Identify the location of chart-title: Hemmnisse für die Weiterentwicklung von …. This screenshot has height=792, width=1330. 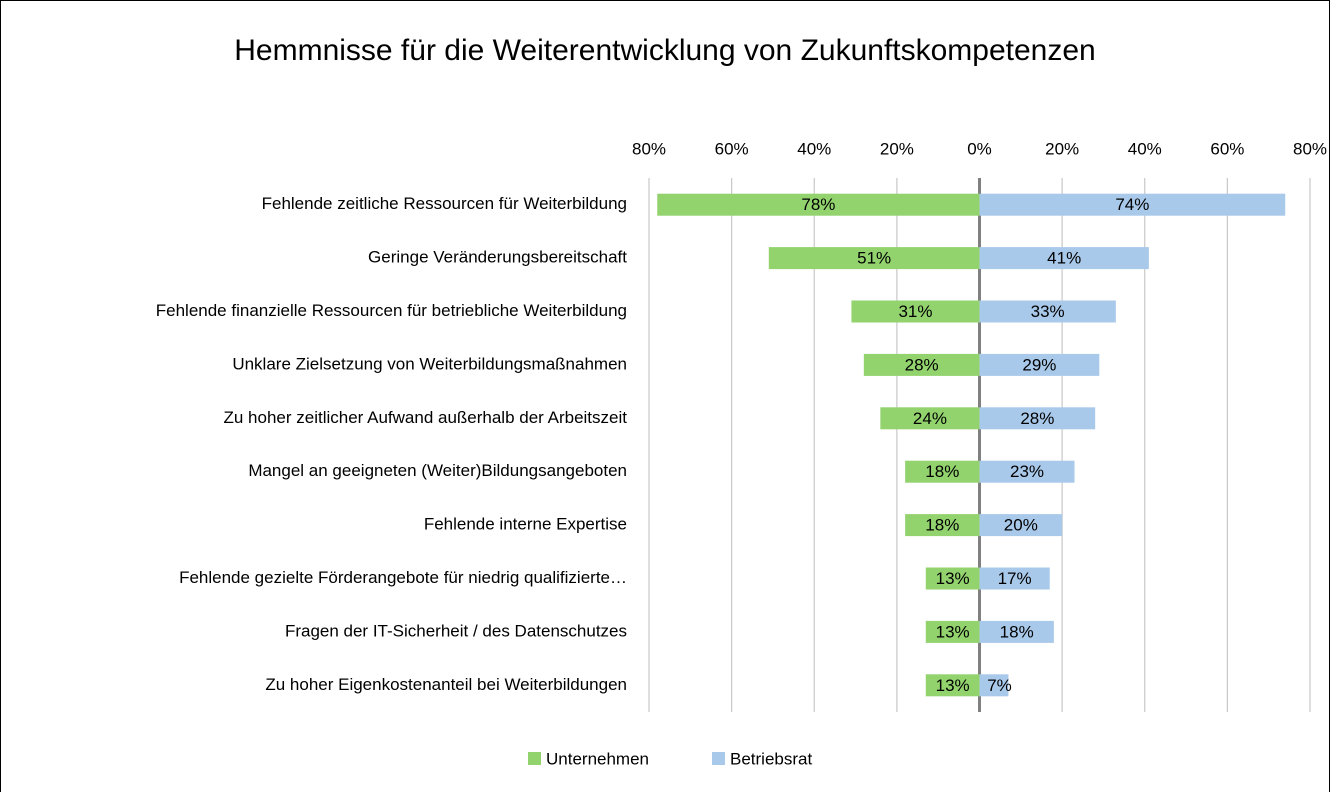
(665, 50).